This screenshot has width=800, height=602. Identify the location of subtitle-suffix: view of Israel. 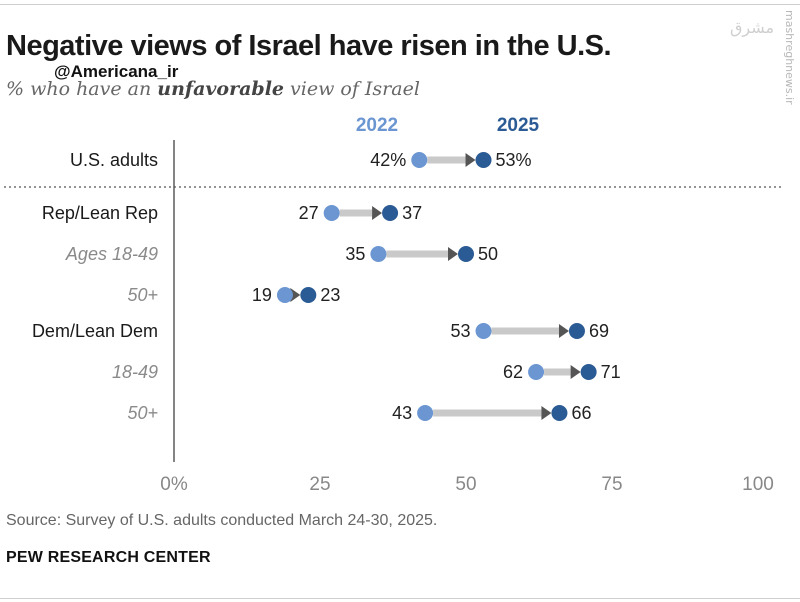
(352, 89).